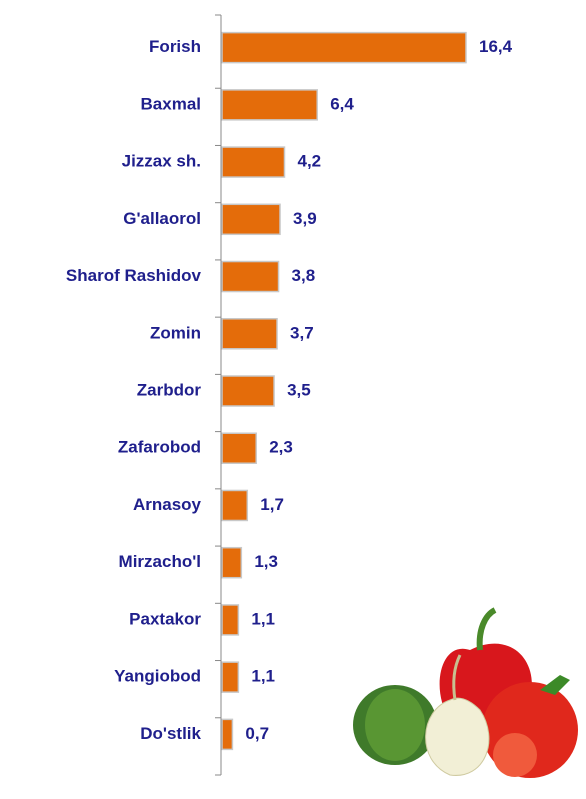 The height and width of the screenshot is (799, 586). I want to click on category-label: Sharof Rashidov, so click(134, 275).